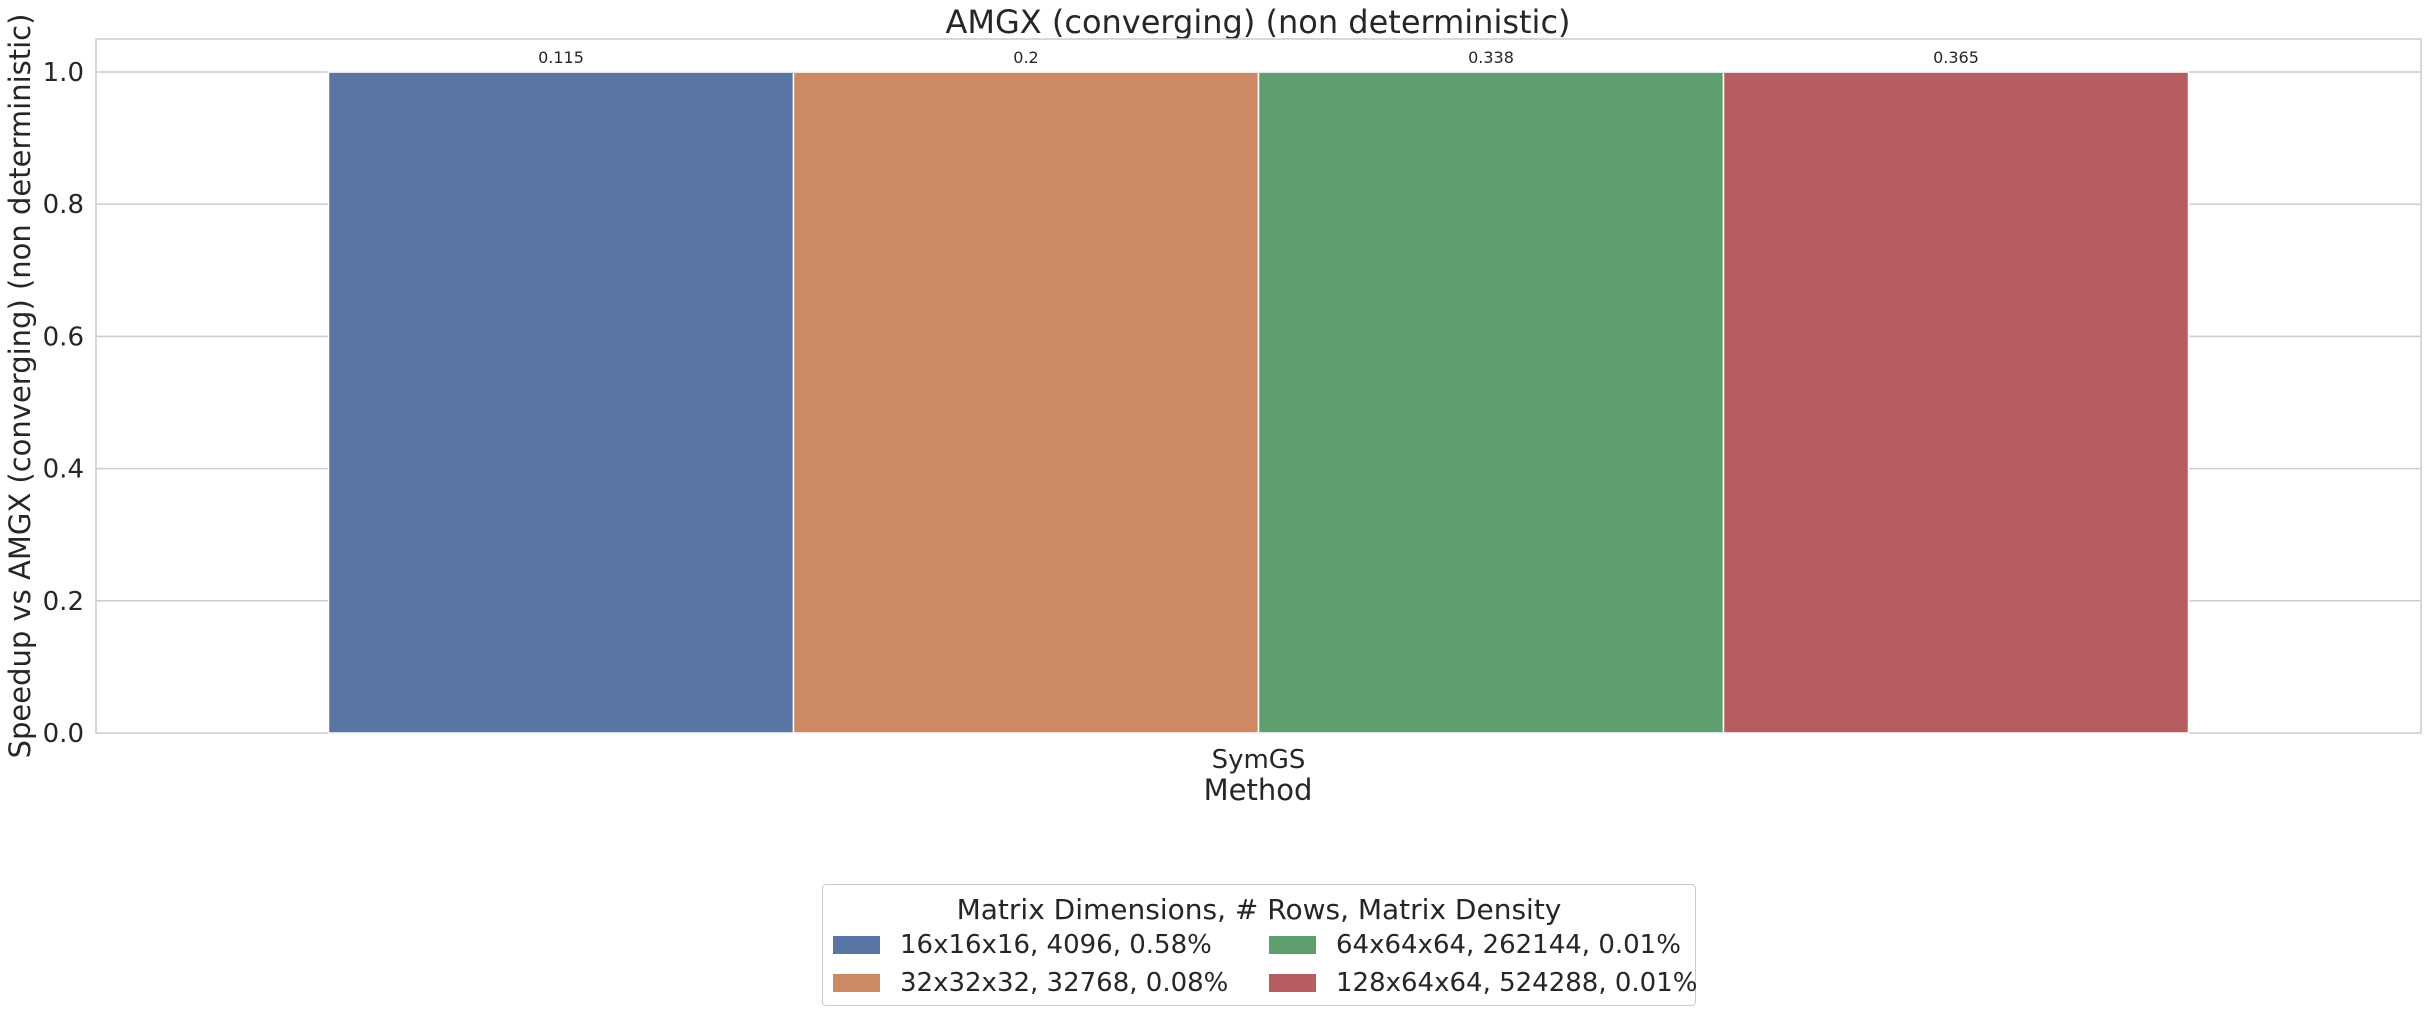  Describe the element at coordinates (1025, 57) in the screenshot. I see `bar-value-label: 0.2` at that location.